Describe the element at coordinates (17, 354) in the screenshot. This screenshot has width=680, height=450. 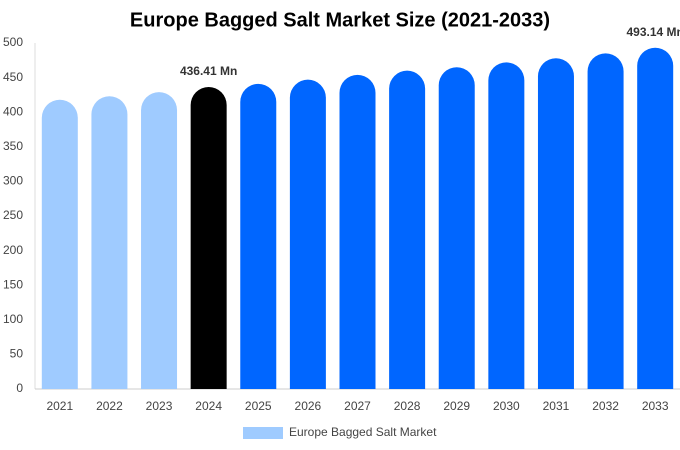
I see `y-tick-label: 50` at that location.